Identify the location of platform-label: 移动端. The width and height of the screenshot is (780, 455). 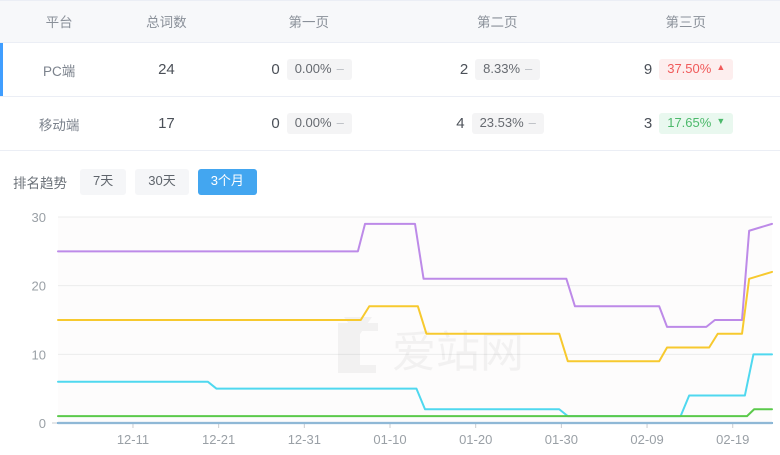
(59, 125).